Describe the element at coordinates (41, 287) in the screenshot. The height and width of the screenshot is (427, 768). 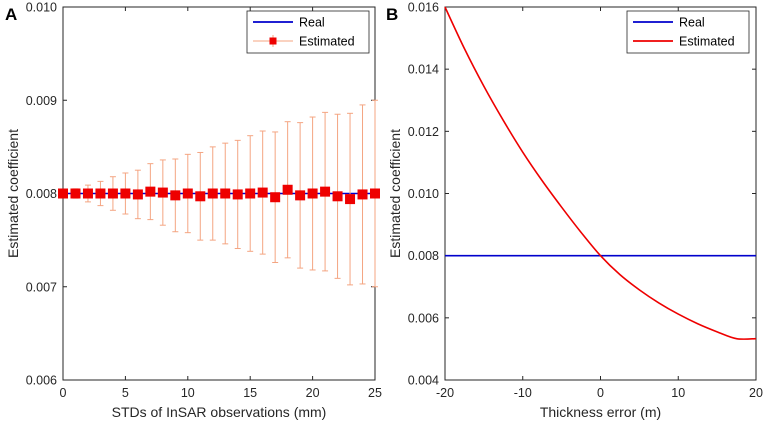
I see `y-tick-label: 0.007` at that location.